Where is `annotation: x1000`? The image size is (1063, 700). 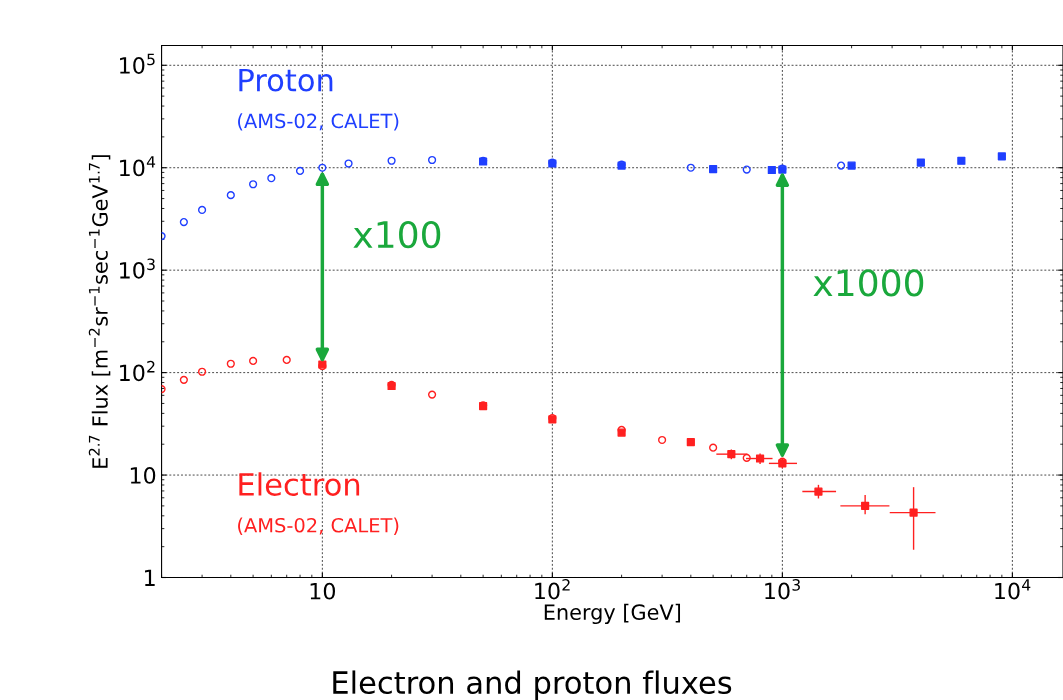 annotation: x1000 is located at coordinates (868, 283).